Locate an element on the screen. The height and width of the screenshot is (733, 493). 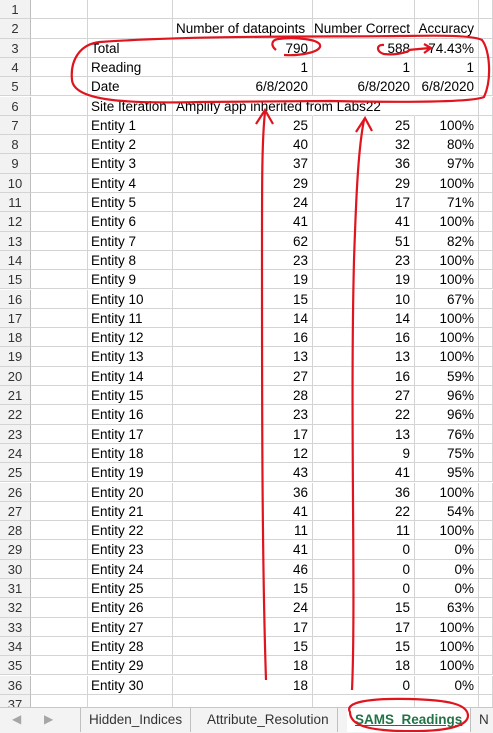
entity-name: Entity 29 is located at coordinates (130, 666).